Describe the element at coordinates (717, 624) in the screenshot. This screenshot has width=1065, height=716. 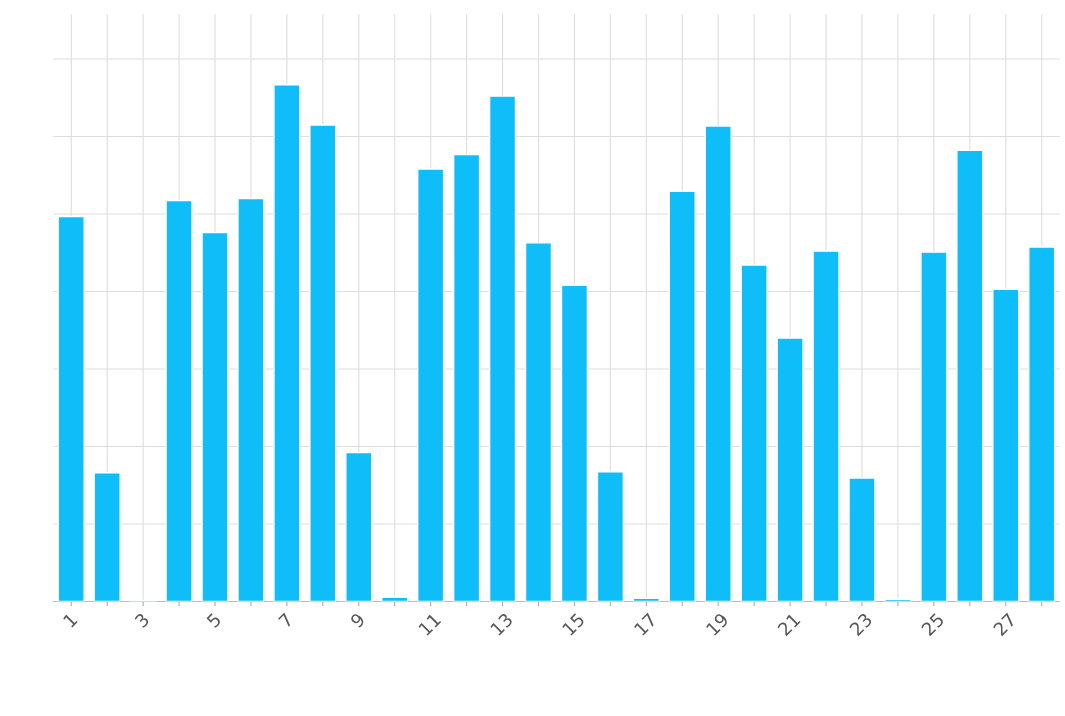
I see `x-tick-label: 19` at that location.